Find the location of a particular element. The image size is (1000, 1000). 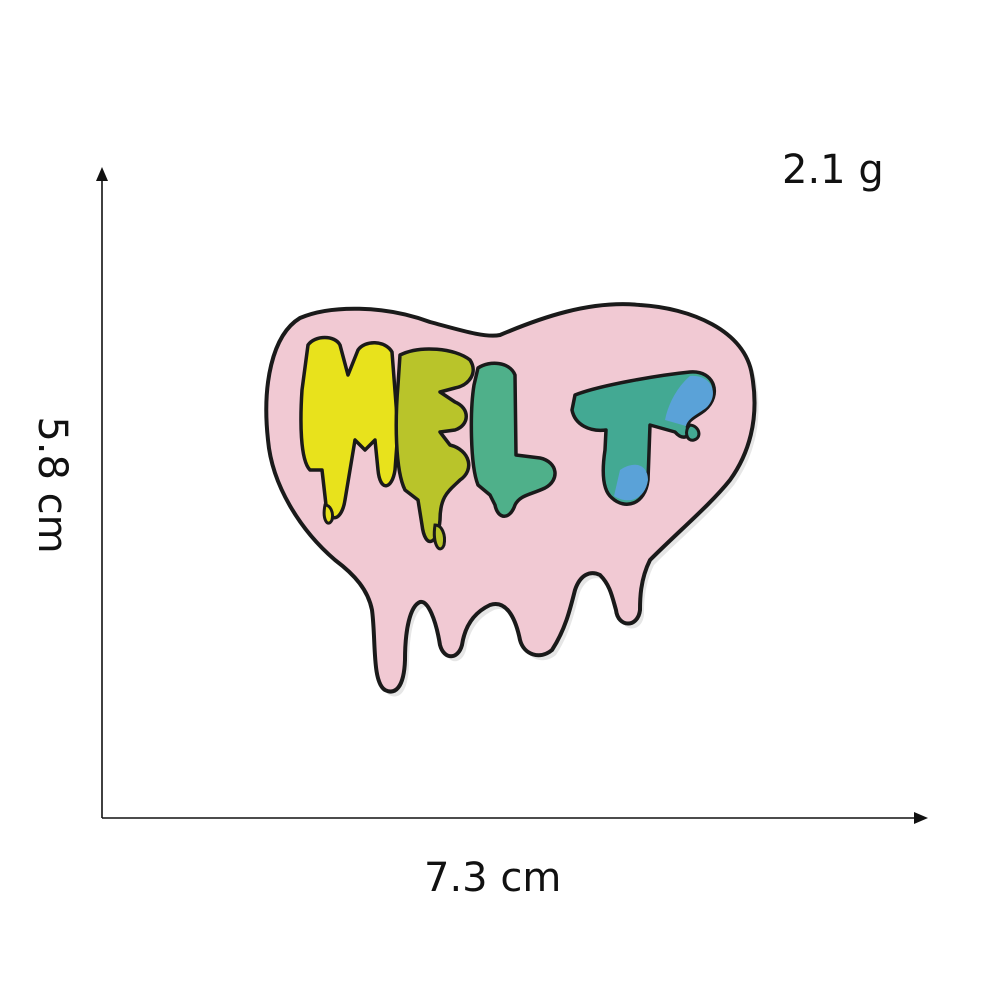

patch-letter-e is located at coordinates (434, 445).